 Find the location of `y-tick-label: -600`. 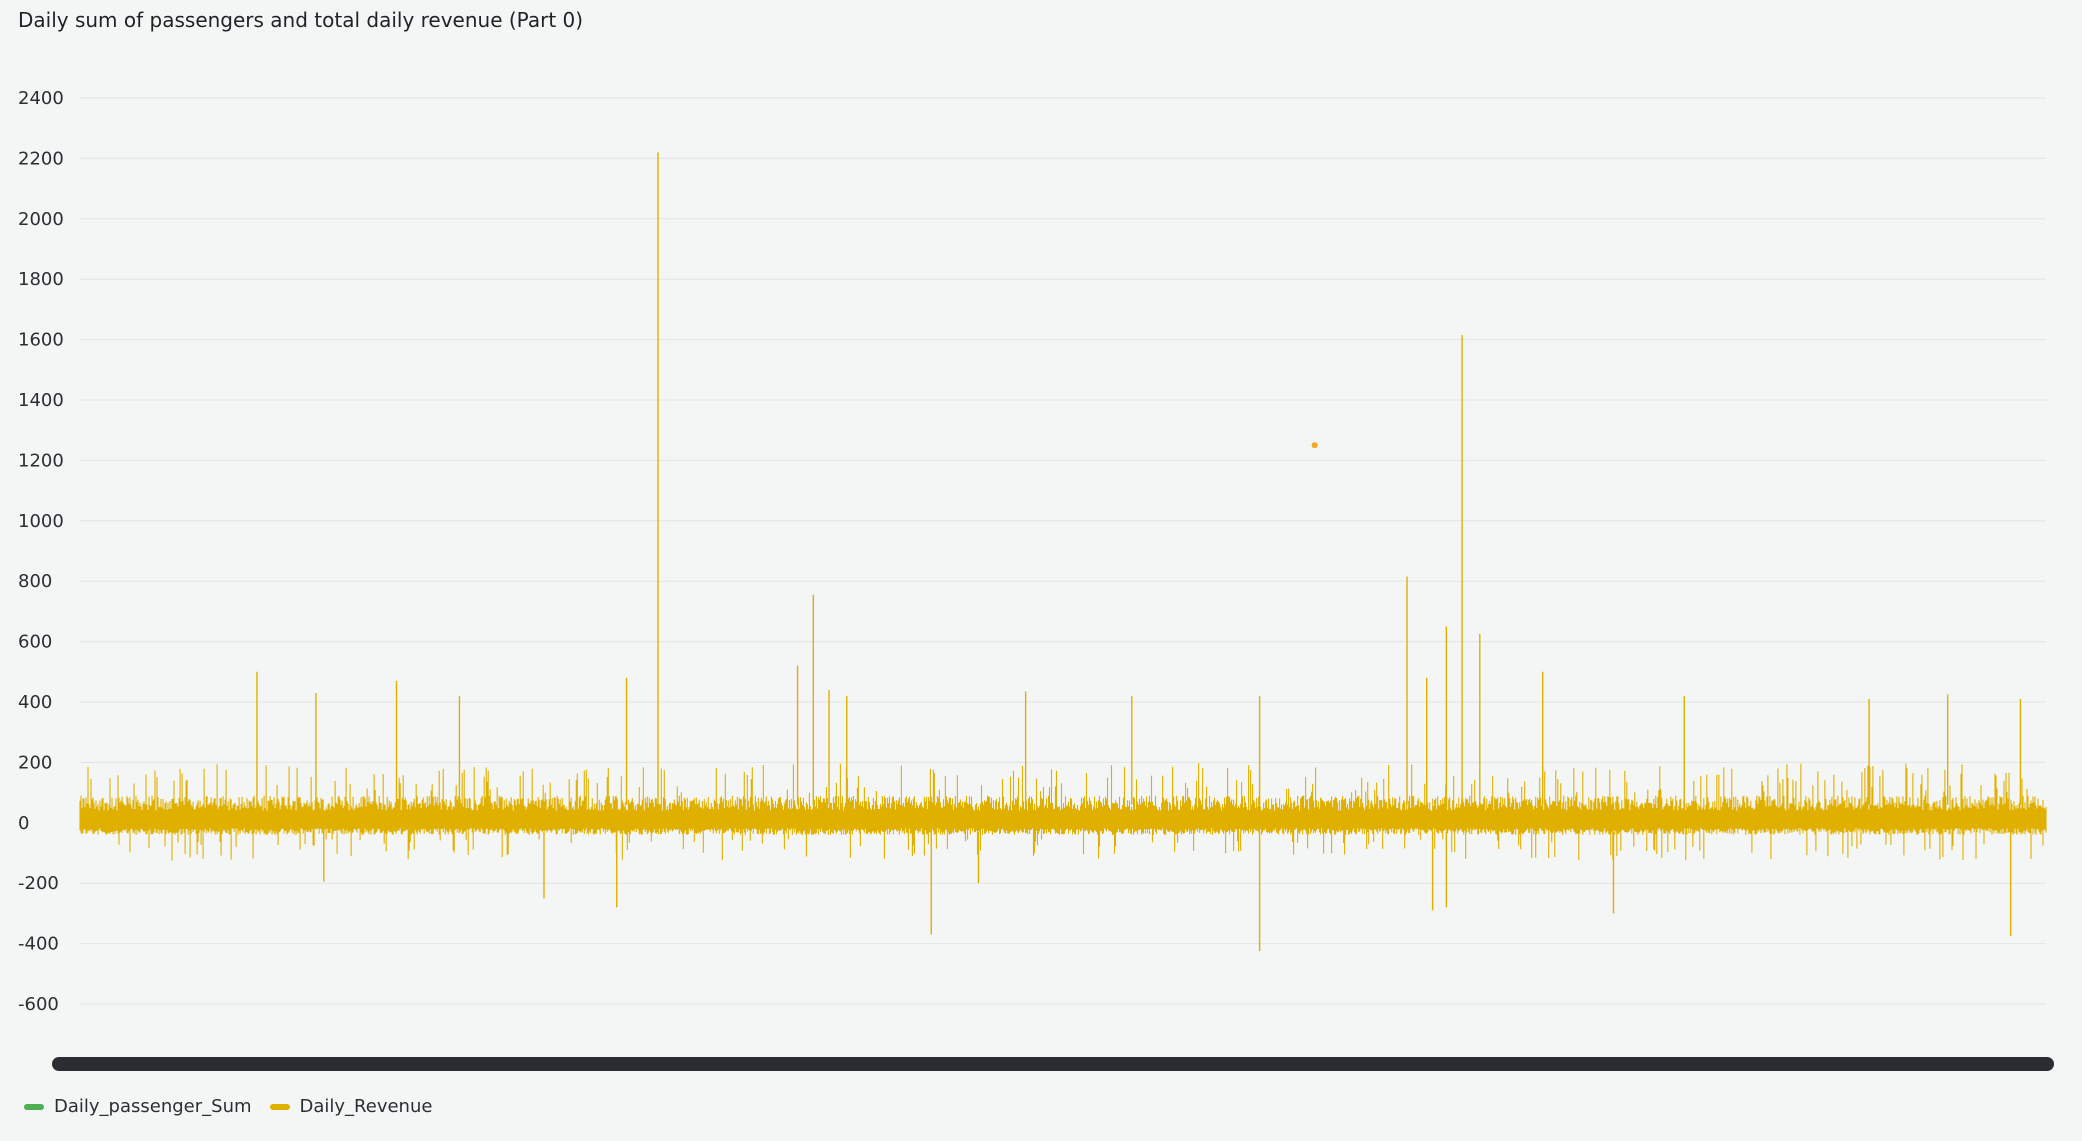

y-tick-label: -600 is located at coordinates (38, 1004).